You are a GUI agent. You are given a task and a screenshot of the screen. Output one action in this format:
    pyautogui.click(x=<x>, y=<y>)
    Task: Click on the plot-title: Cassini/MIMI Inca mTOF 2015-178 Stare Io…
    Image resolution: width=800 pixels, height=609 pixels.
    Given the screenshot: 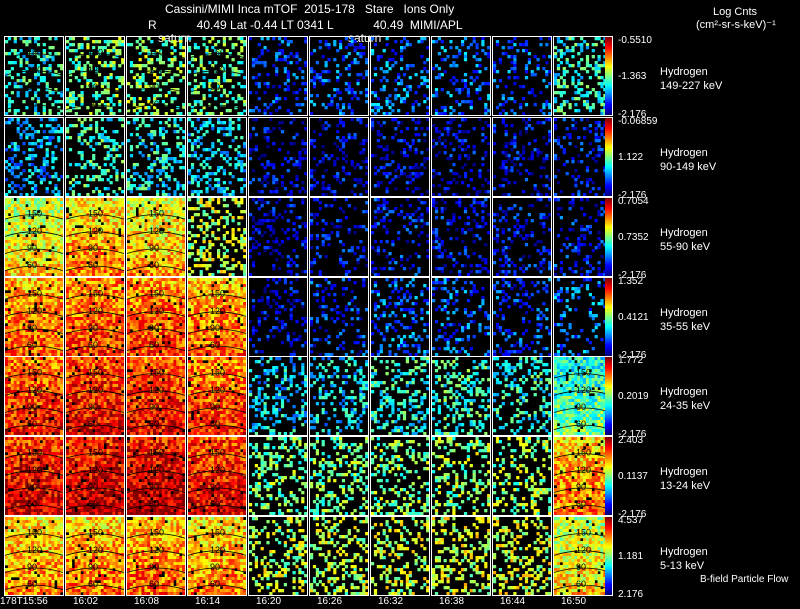 What is the action you would take?
    pyautogui.click(x=310, y=9)
    